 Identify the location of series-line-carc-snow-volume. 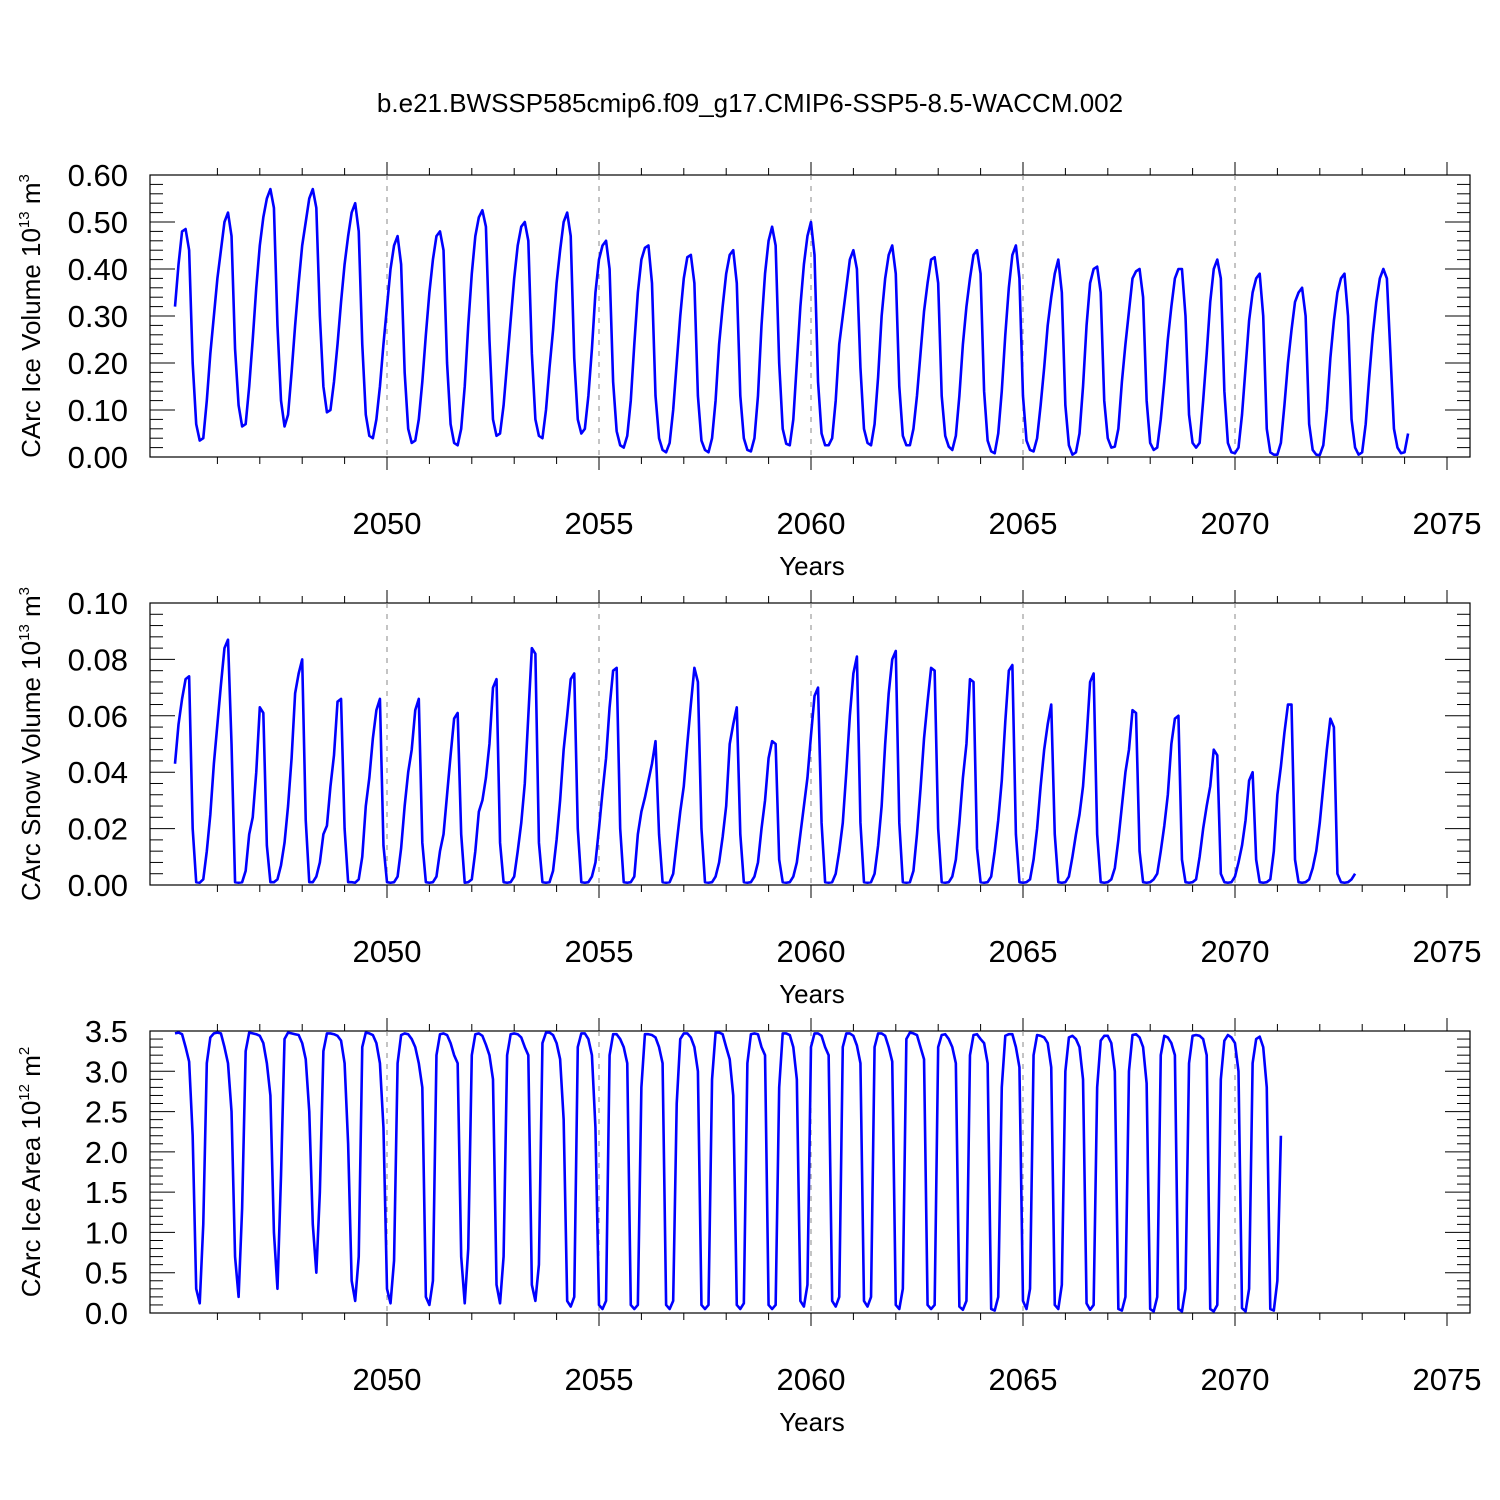
(765, 761).